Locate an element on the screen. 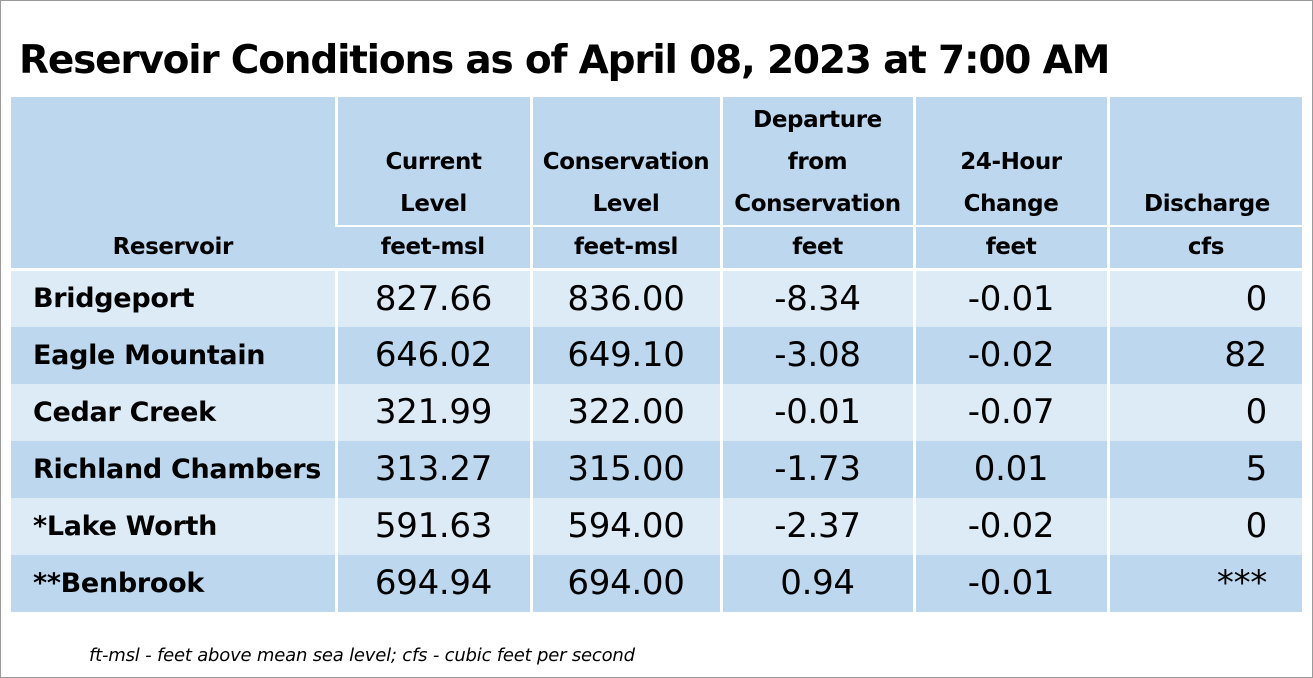 The height and width of the screenshot is (678, 1313). column-header-conservation-level: Conservation Level is located at coordinates (625, 161).